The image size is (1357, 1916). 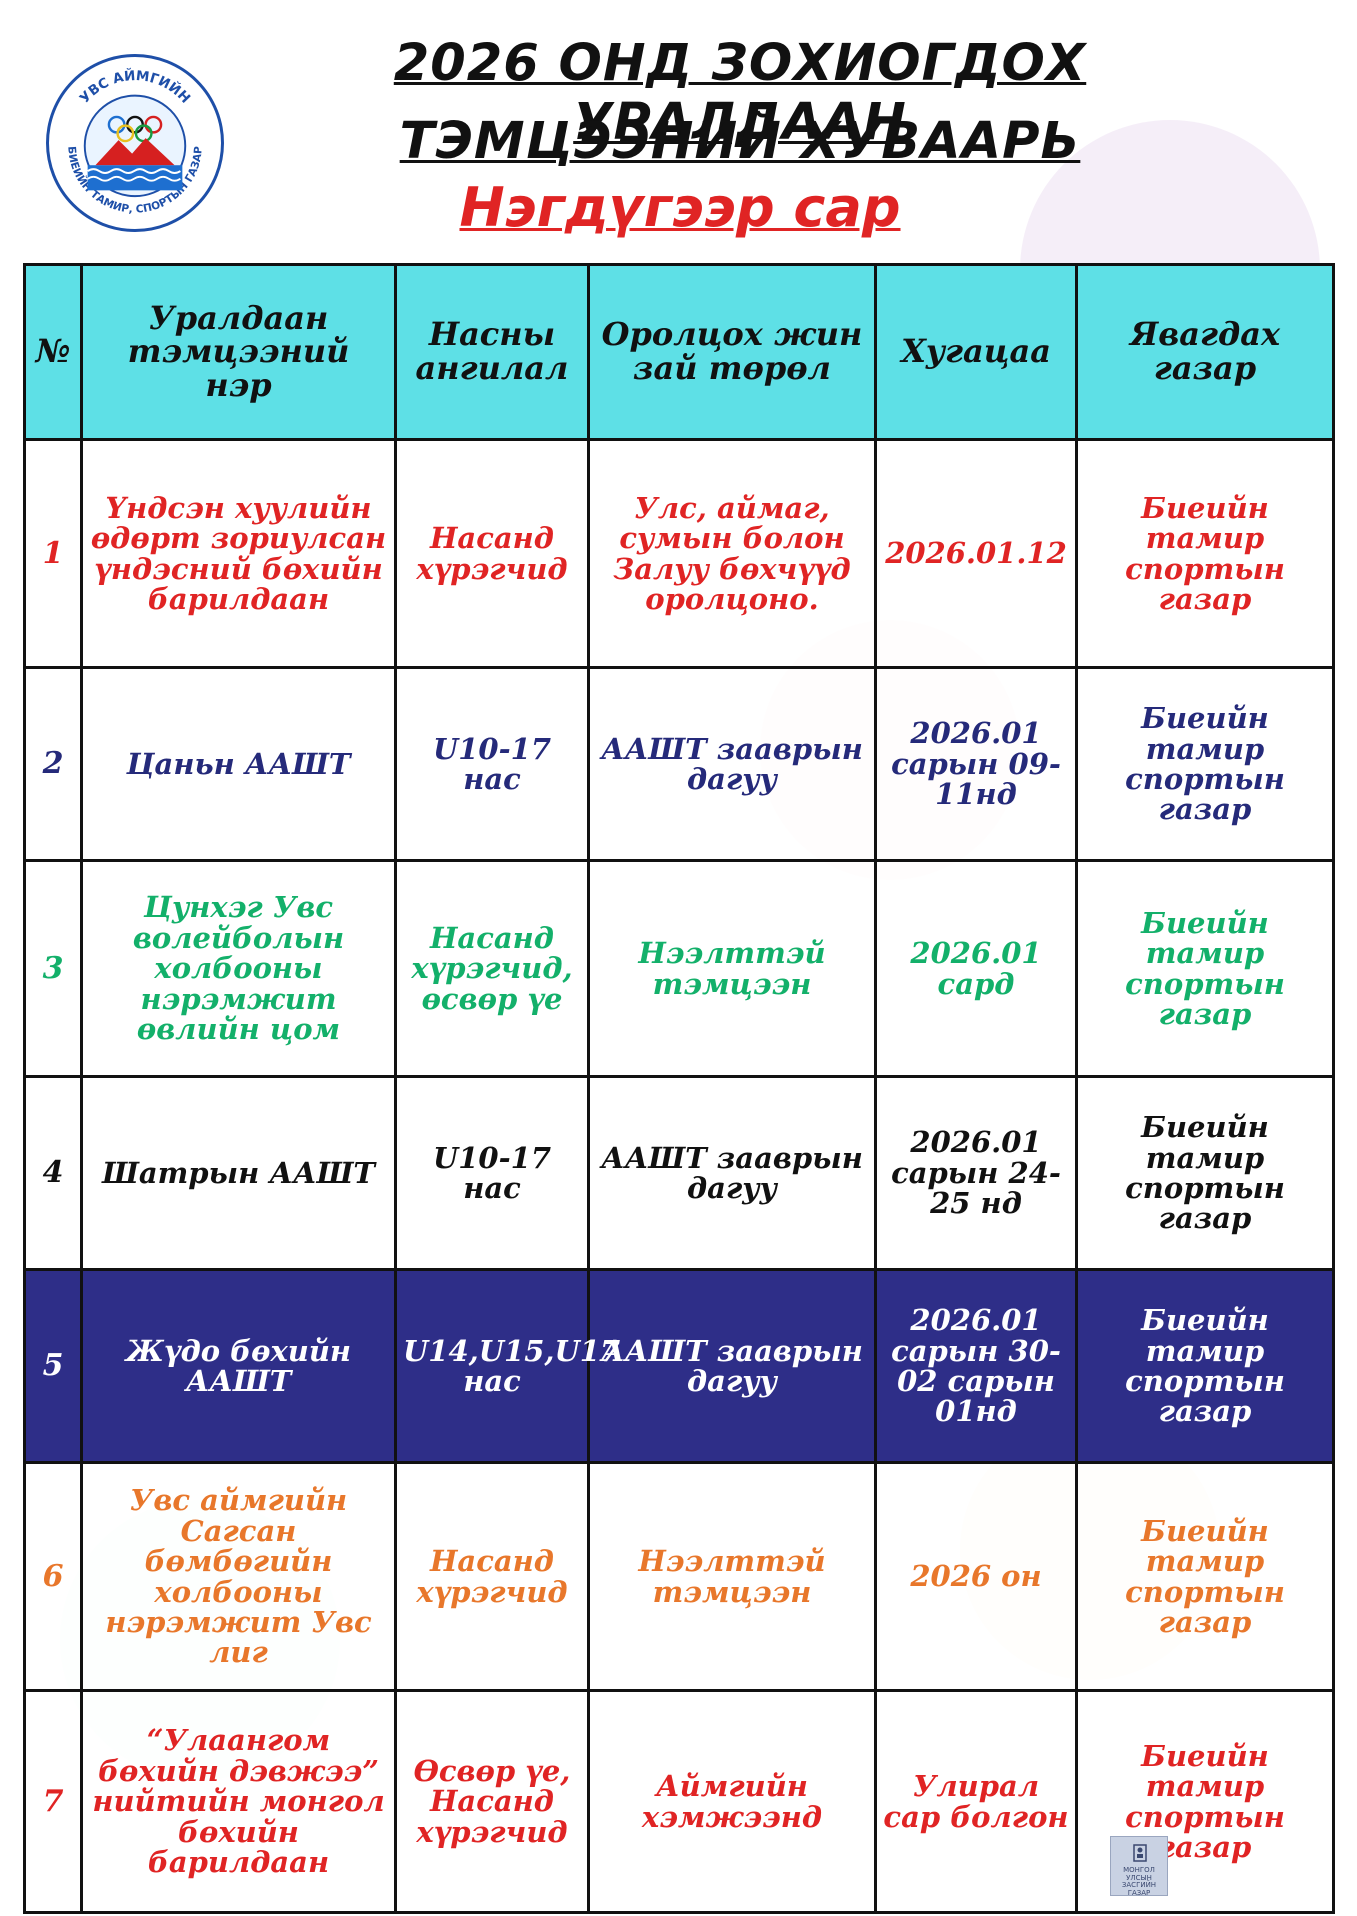 What do you see at coordinates (740, 93) in the screenshot?
I see `page-title-line1: 2026 ОНД ЗОХИОГДОХ УРАЛДААН` at bounding box center [740, 93].